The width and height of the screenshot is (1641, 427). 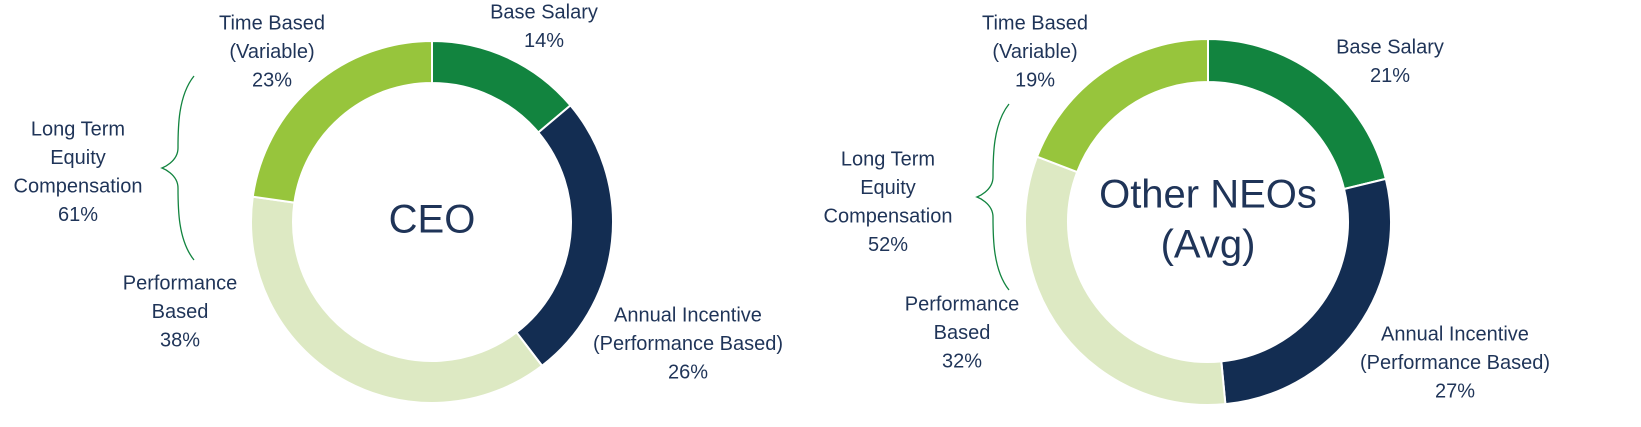 I want to click on segment-value: 23%, so click(x=272, y=80).